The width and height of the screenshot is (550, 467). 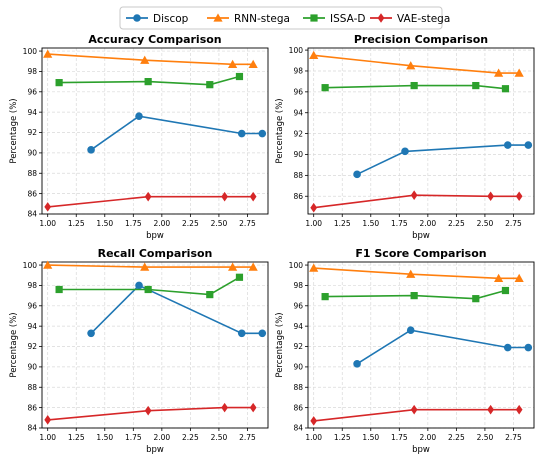 I want to click on legend-item-rnn-stega: RNN-stega, so click(x=248, y=19).